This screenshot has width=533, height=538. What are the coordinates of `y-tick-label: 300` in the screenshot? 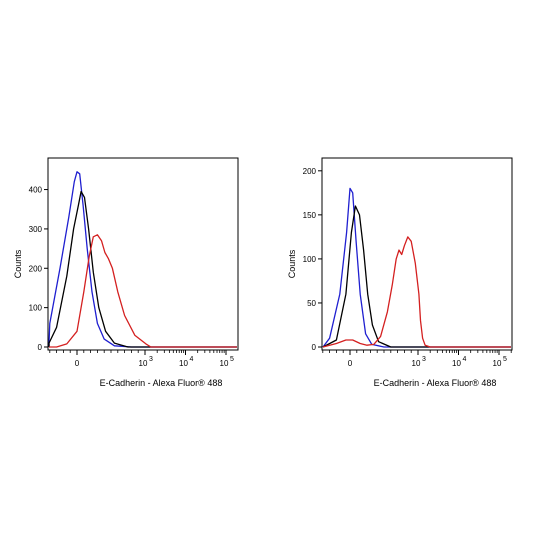 It's located at (36, 229).